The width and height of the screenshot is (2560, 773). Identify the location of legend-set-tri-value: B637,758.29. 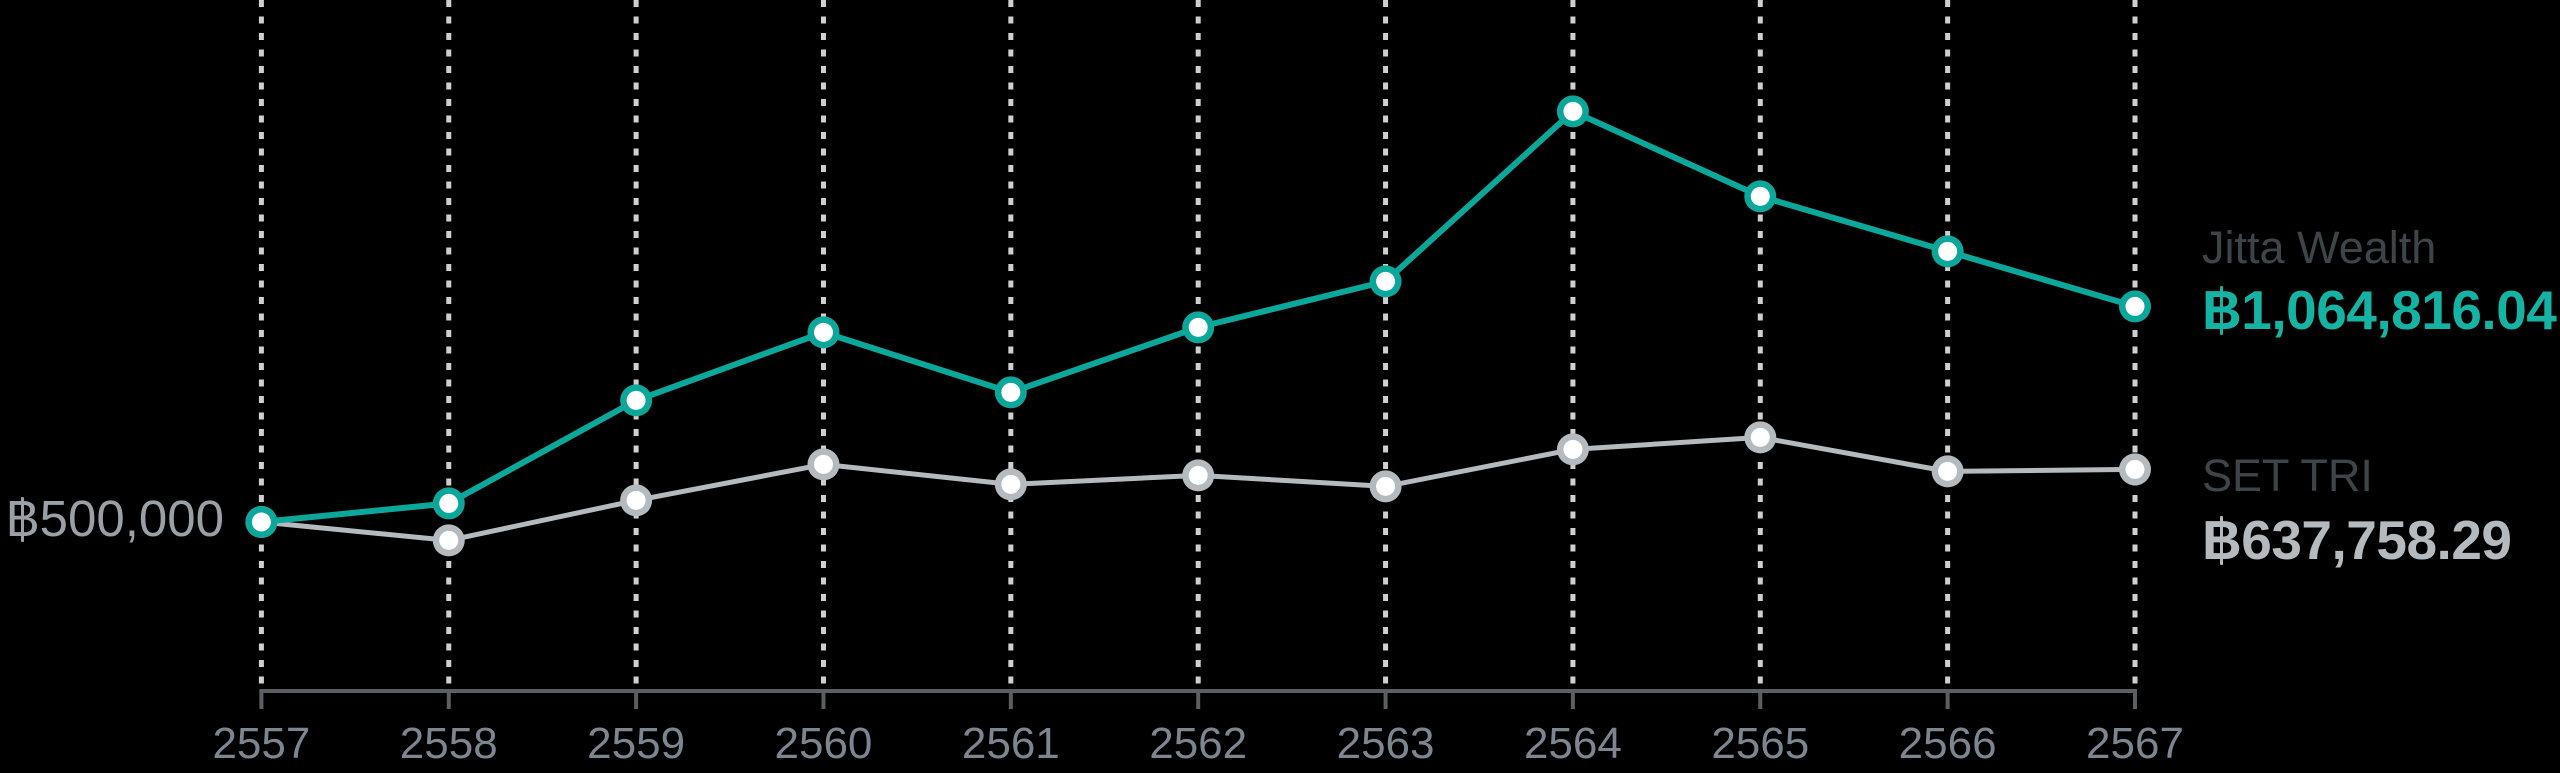
(2357, 540).